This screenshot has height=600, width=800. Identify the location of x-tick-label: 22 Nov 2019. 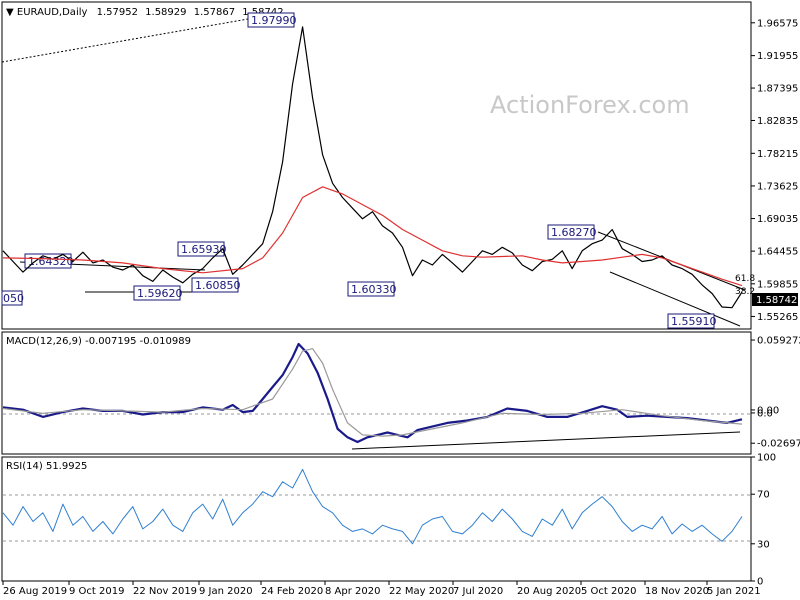
(165, 591).